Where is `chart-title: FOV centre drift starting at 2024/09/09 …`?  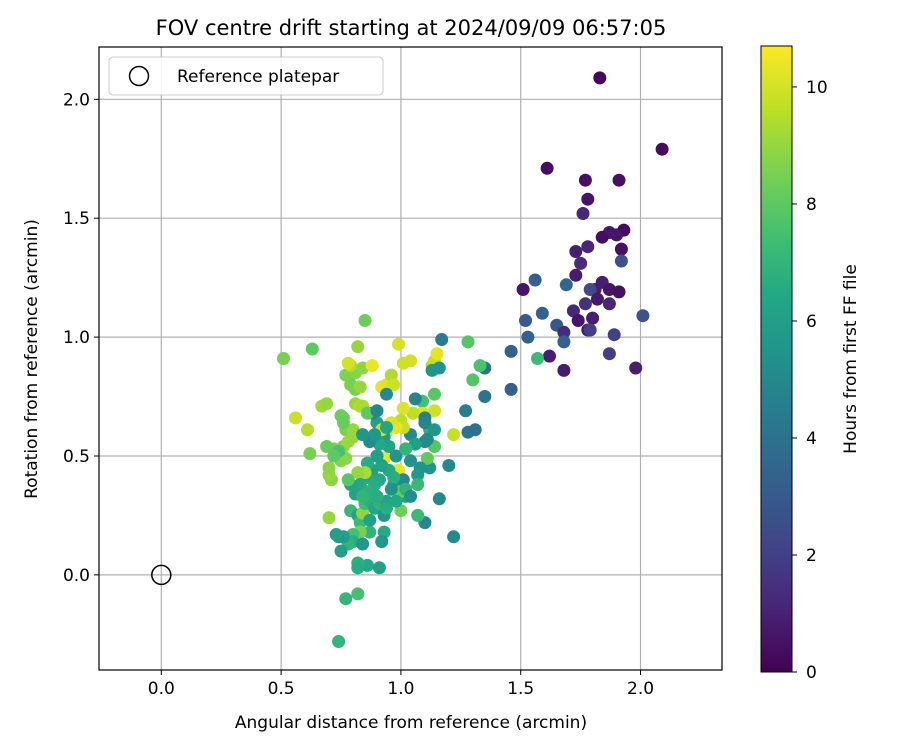 chart-title: FOV centre drift starting at 2024/09/09 … is located at coordinates (411, 28).